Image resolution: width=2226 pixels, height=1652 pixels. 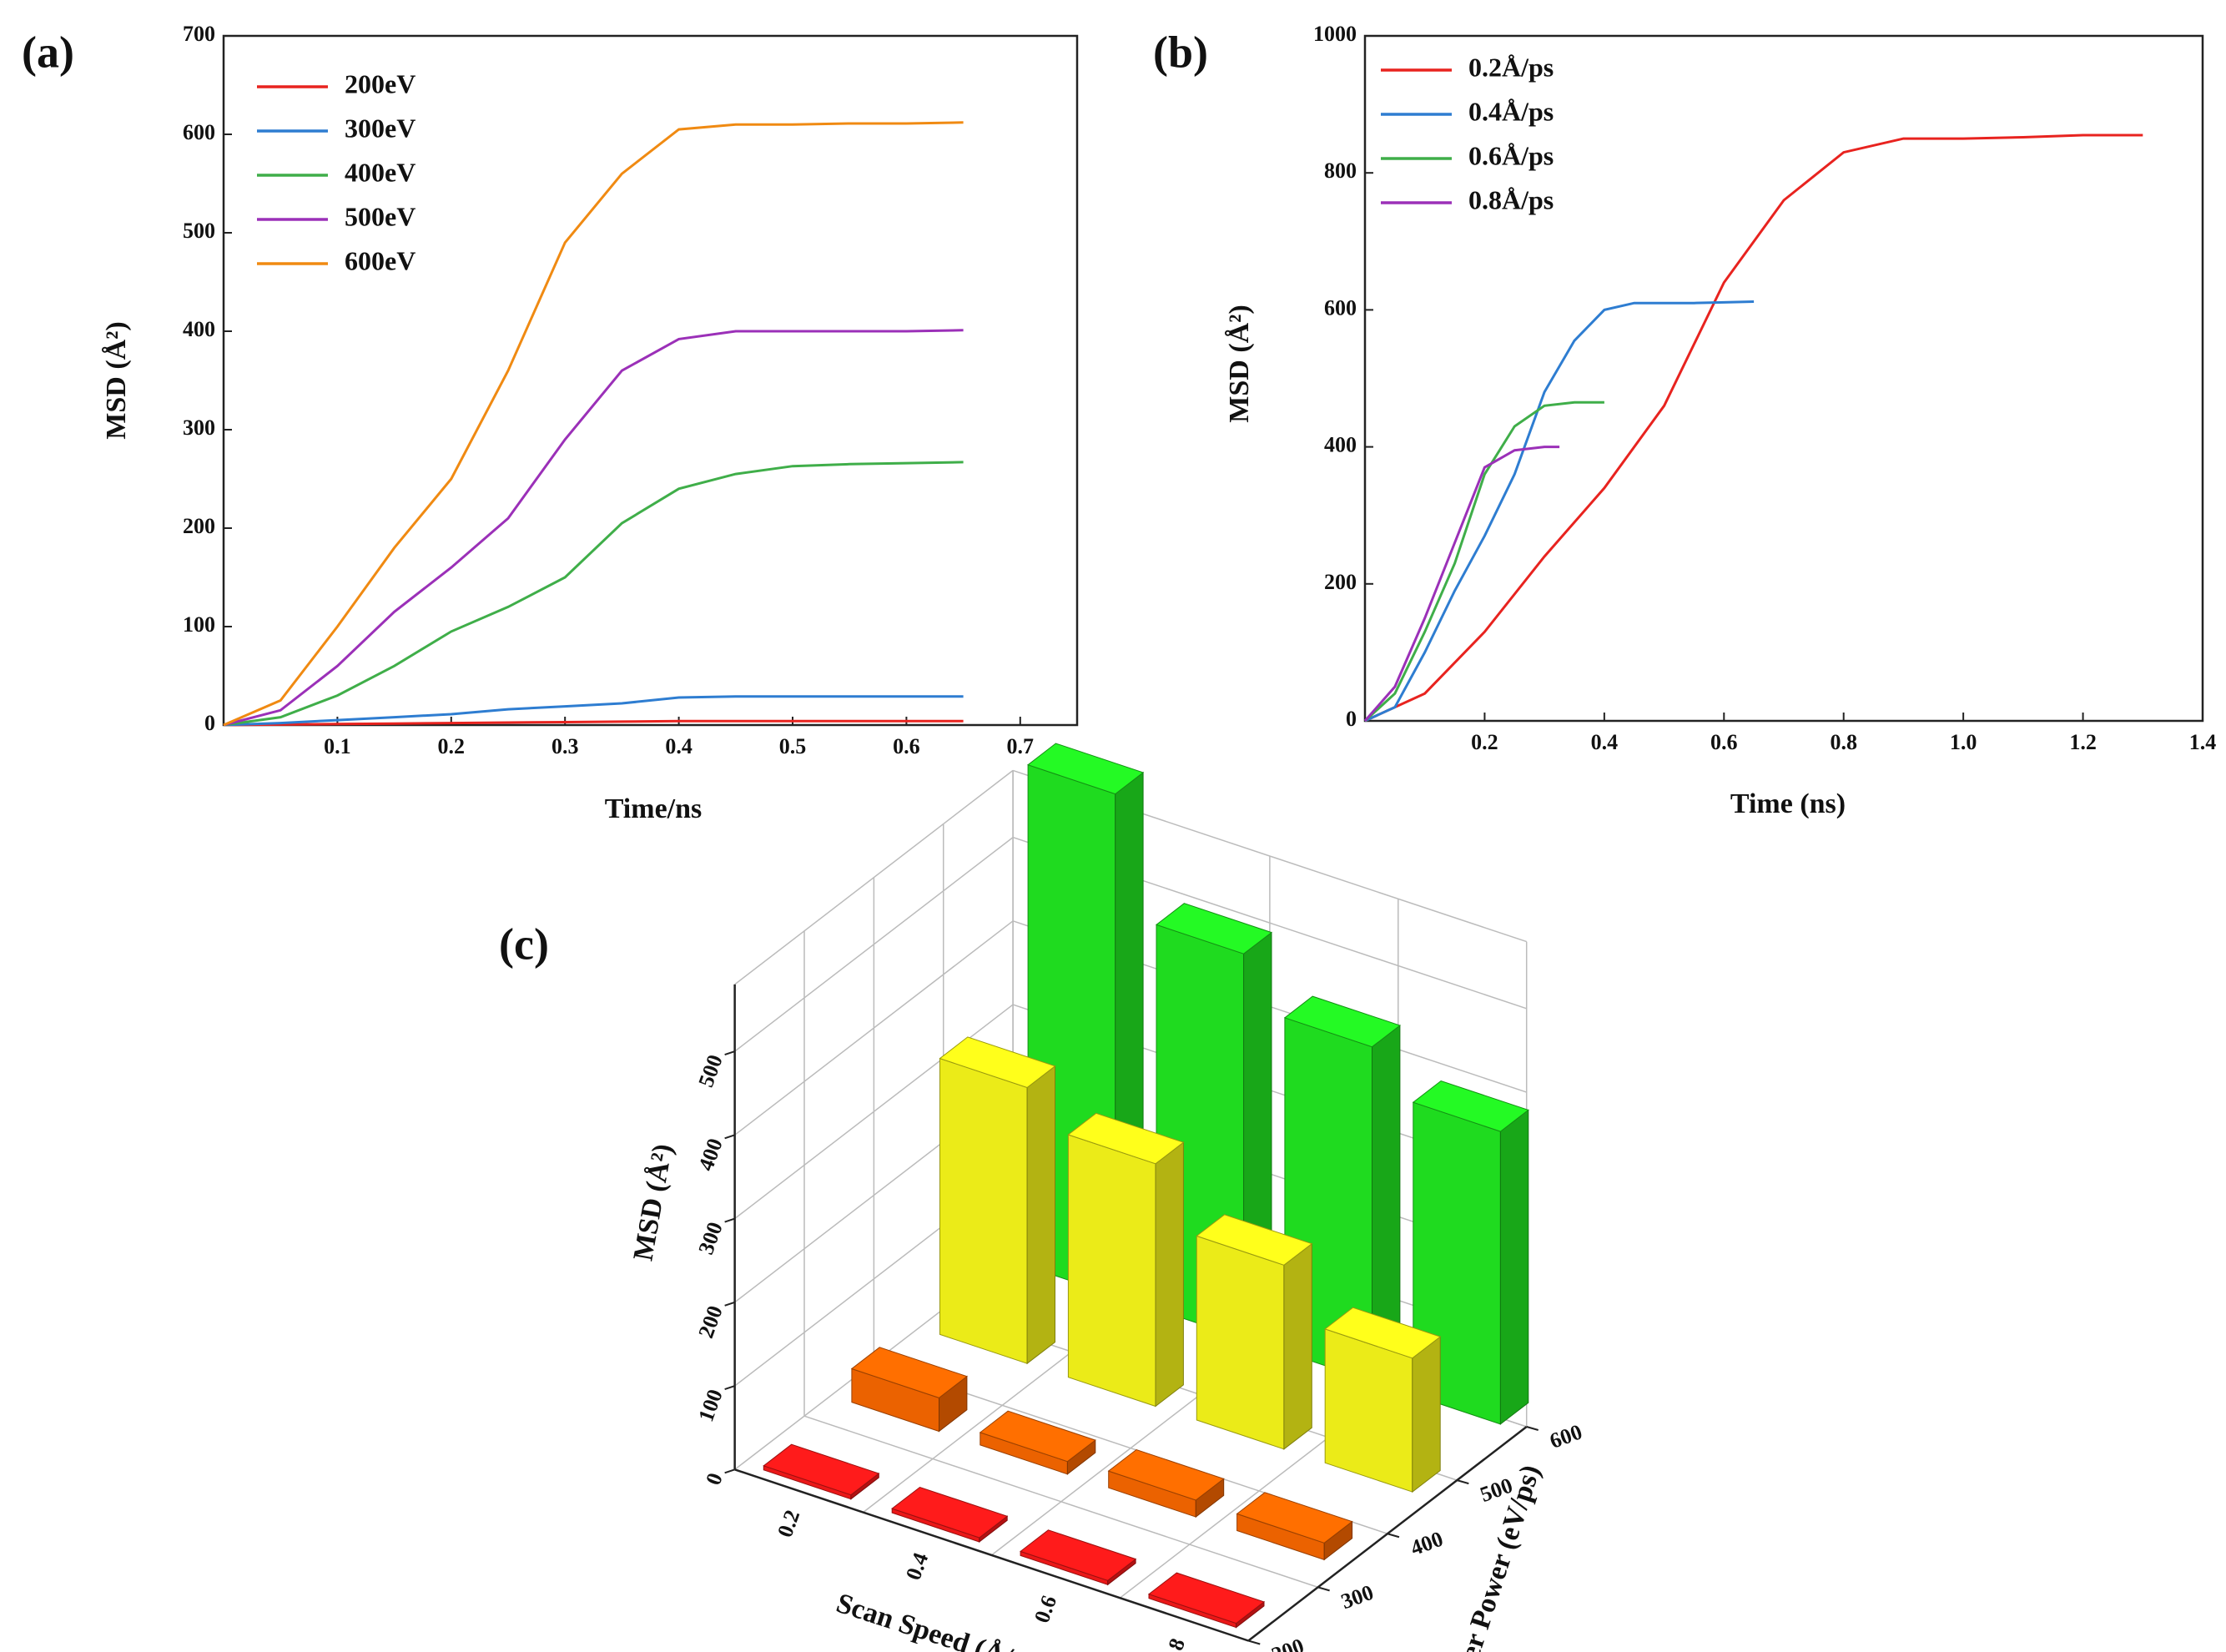 What do you see at coordinates (380, 216) in the screenshot?
I see `legend-label: 500eV` at bounding box center [380, 216].